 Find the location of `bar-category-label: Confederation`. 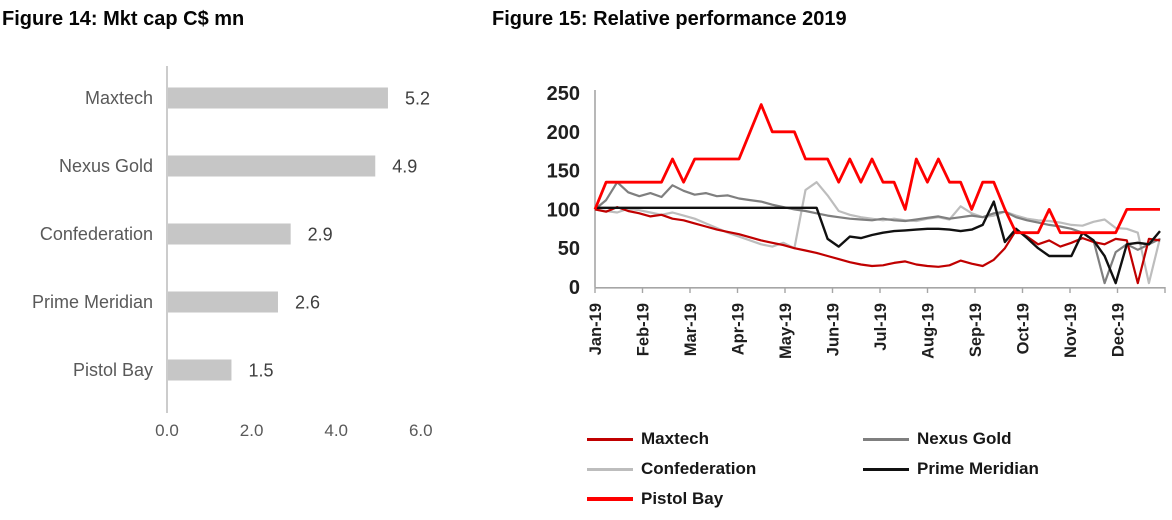

bar-category-label: Confederation is located at coordinates (96, 234).